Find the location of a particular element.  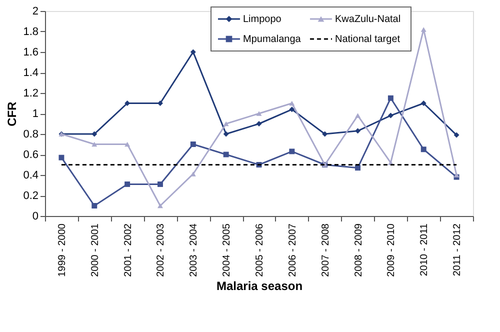

x-tick-label: 2006 - 2007 is located at coordinates (292, 250).